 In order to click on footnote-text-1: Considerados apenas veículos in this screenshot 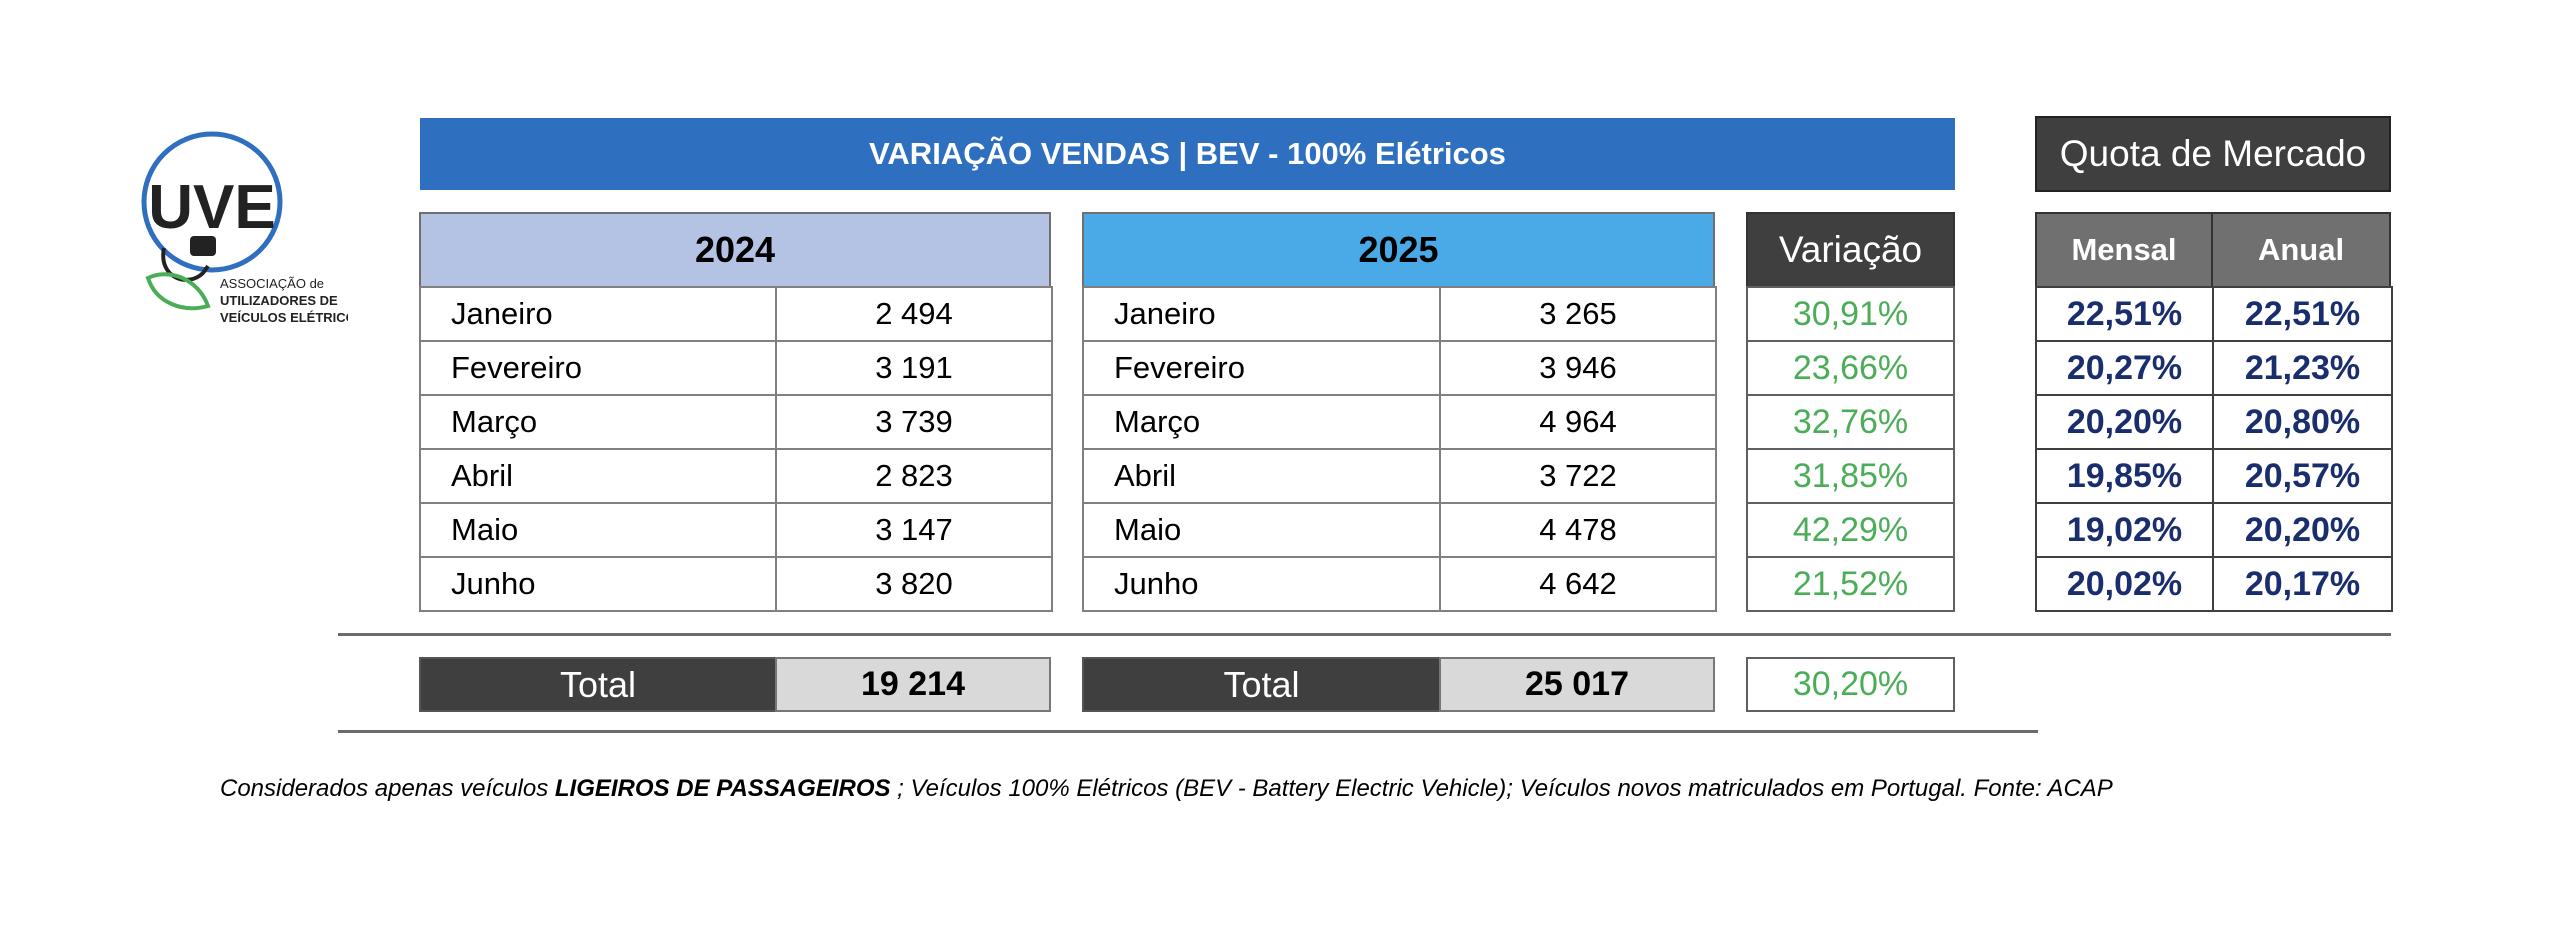, I will do `click(387, 788)`.